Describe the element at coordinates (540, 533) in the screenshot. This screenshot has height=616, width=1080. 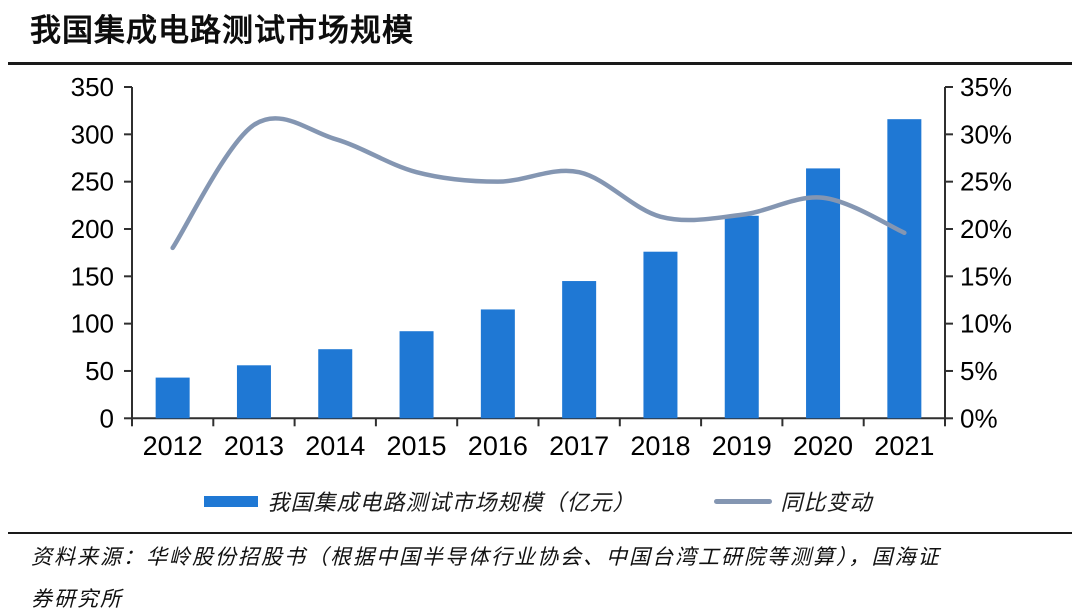
I see `source-divider` at that location.